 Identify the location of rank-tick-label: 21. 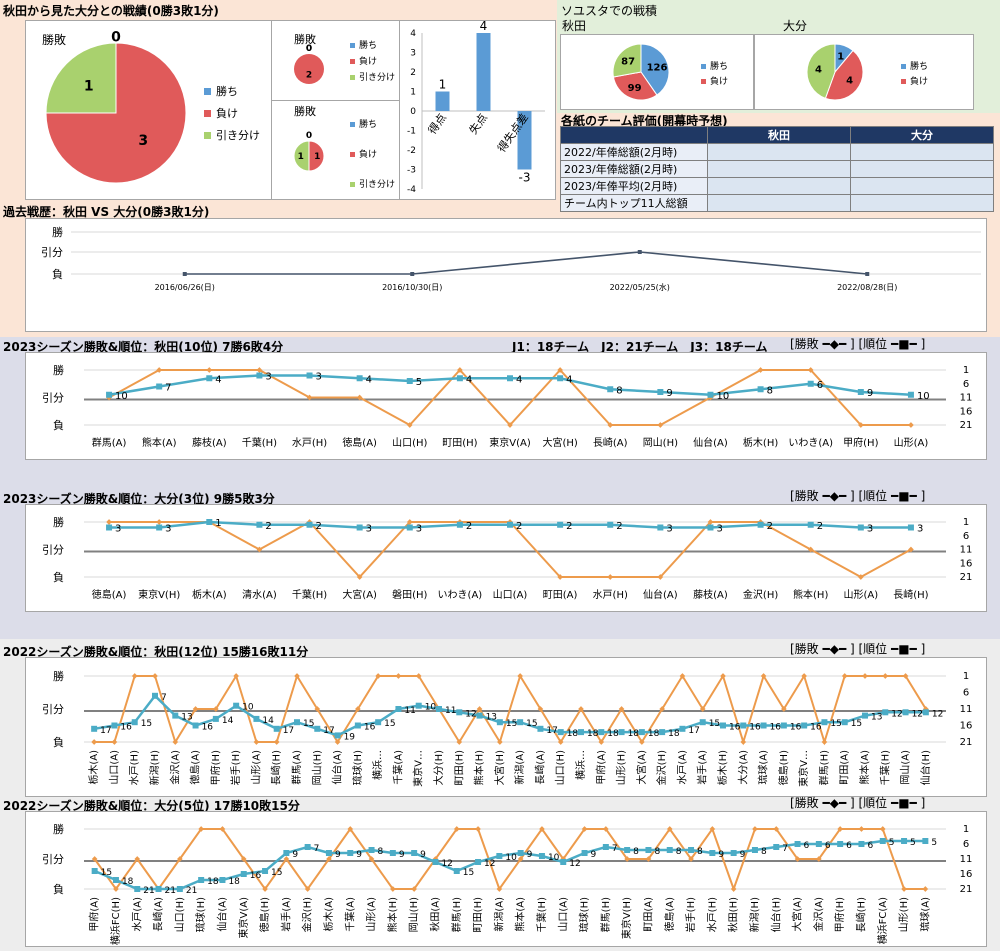
(966, 889).